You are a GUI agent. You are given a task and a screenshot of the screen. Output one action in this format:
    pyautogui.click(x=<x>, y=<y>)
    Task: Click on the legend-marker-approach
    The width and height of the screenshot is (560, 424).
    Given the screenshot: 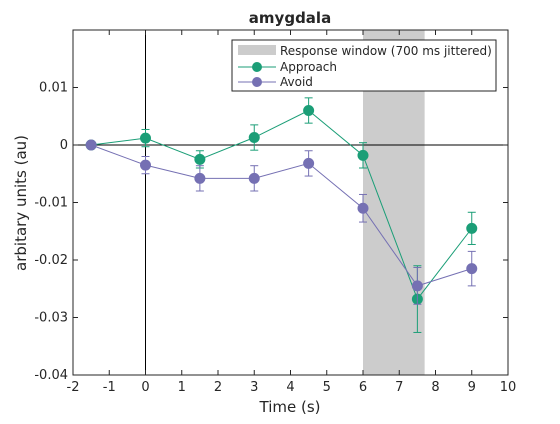 What is the action you would take?
    pyautogui.click(x=257, y=67)
    